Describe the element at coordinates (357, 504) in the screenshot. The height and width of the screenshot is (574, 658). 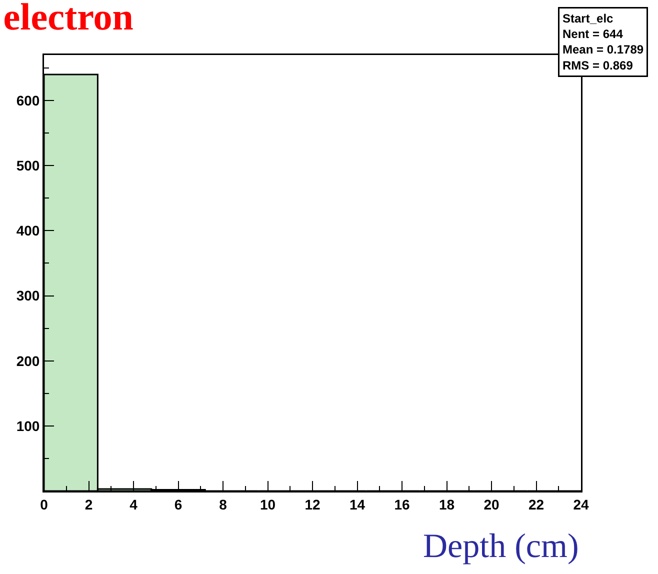
I see `x-tick-label: 14` at that location.